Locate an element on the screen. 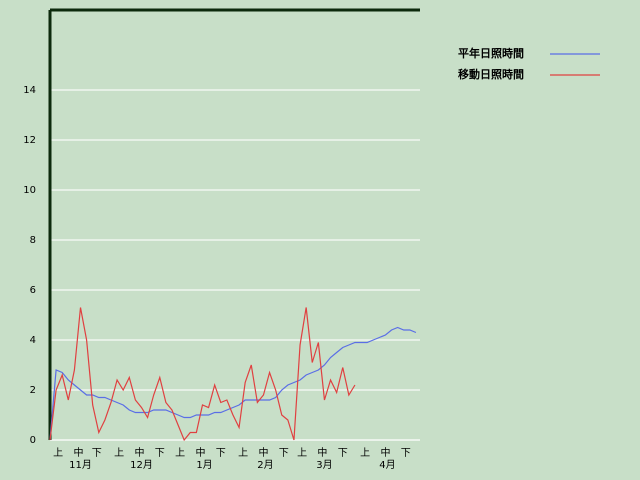  y-tick-label: 12 is located at coordinates (29, 140).